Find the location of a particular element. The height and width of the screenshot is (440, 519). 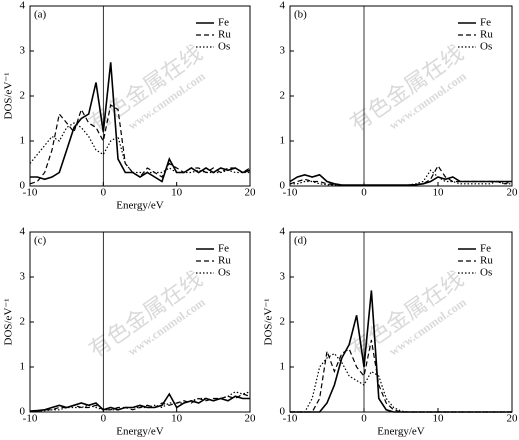

panel-label: (d) is located at coordinates (300, 241).